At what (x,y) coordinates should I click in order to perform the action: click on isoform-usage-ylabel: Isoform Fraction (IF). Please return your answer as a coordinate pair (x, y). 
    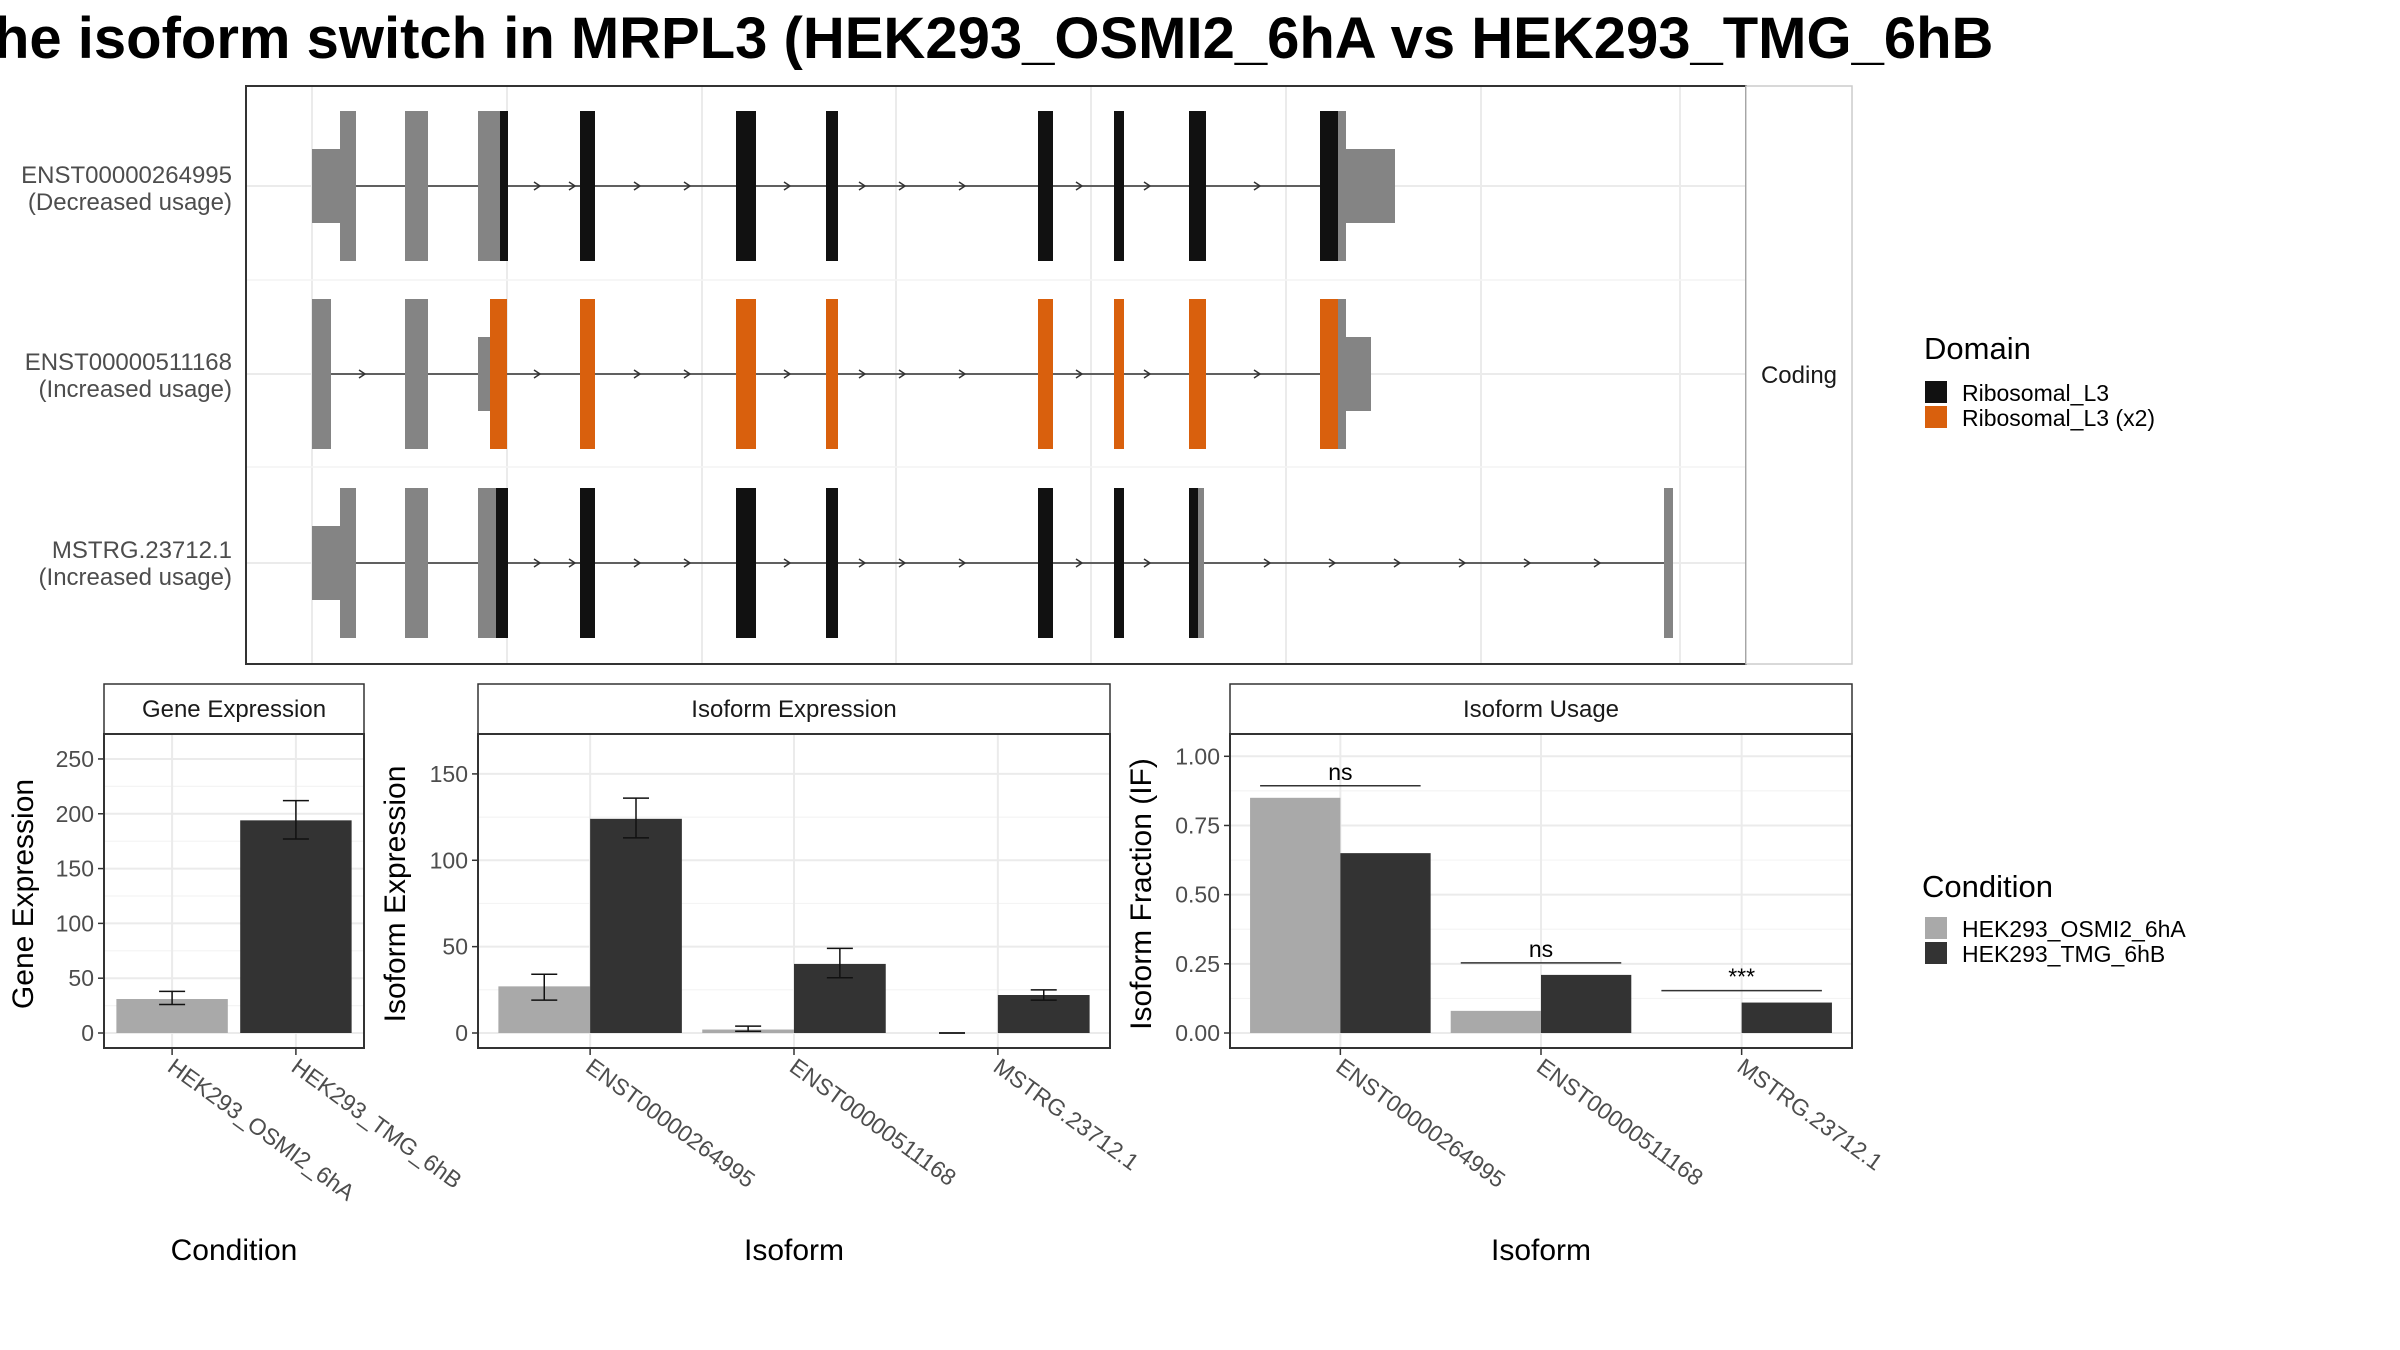
    Looking at the image, I should click on (1141, 894).